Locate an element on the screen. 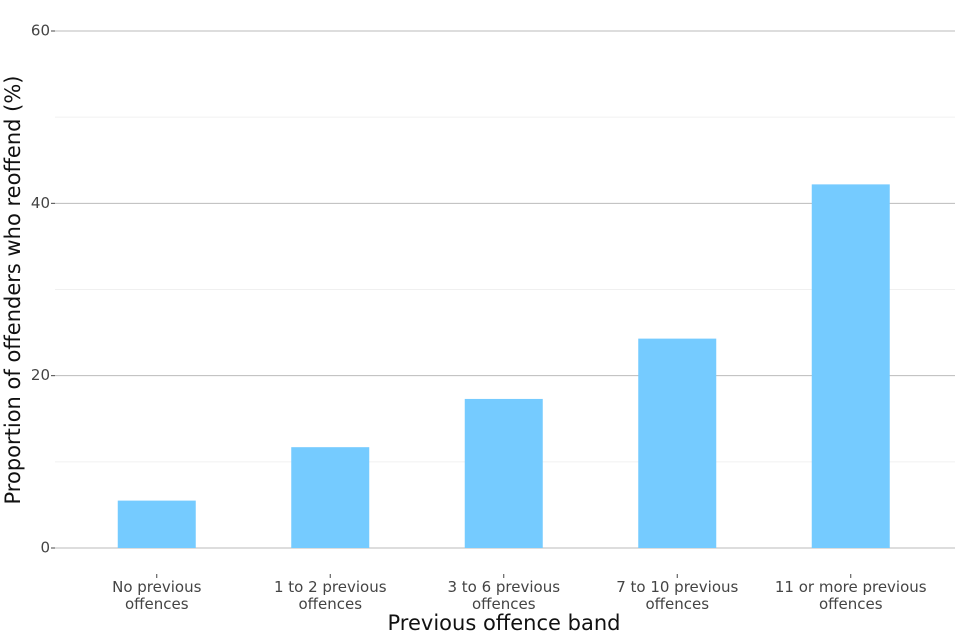  x-tick-label: 11 or more previous offences is located at coordinates (851, 595).